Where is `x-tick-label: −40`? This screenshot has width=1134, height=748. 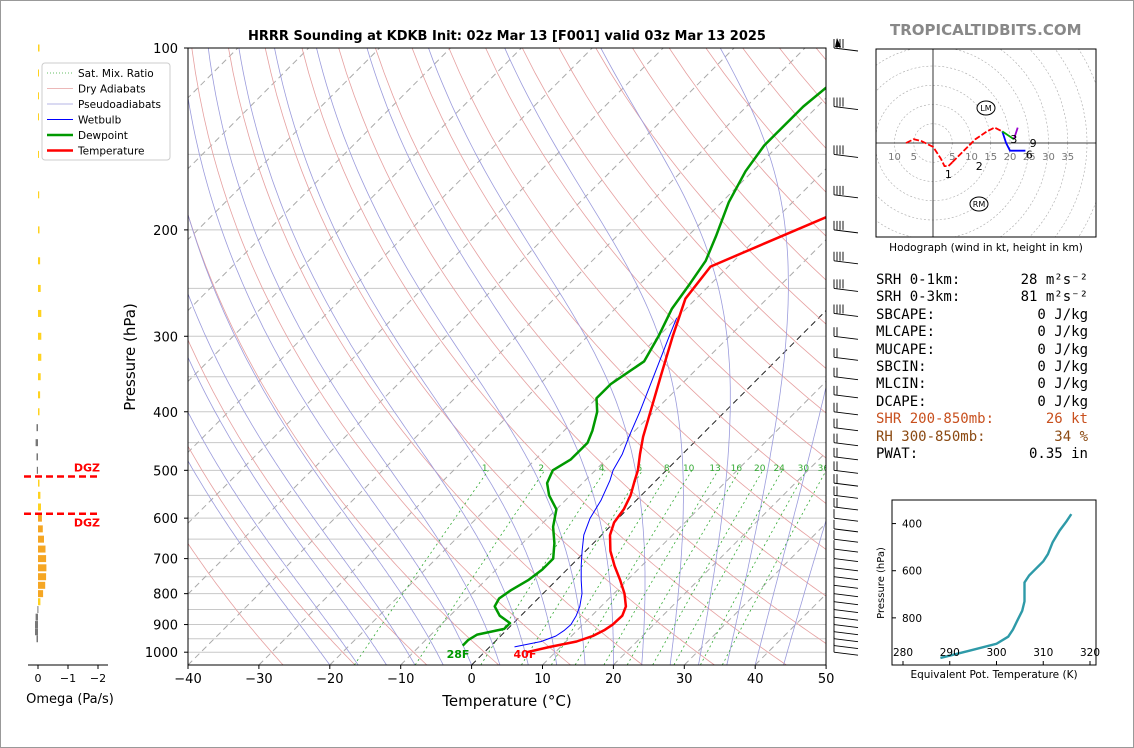 x-tick-label: −40 is located at coordinates (187, 679).